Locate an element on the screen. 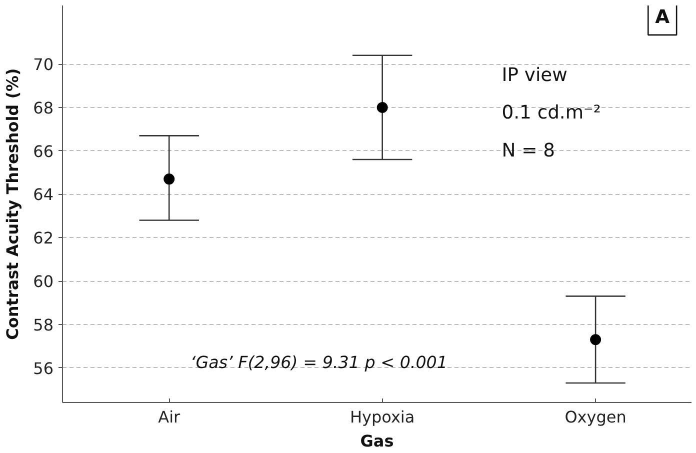 Image resolution: width=696 pixels, height=453 pixels. y-axis-title: Contrast Acuity Threshold (%) is located at coordinates (12, 204).